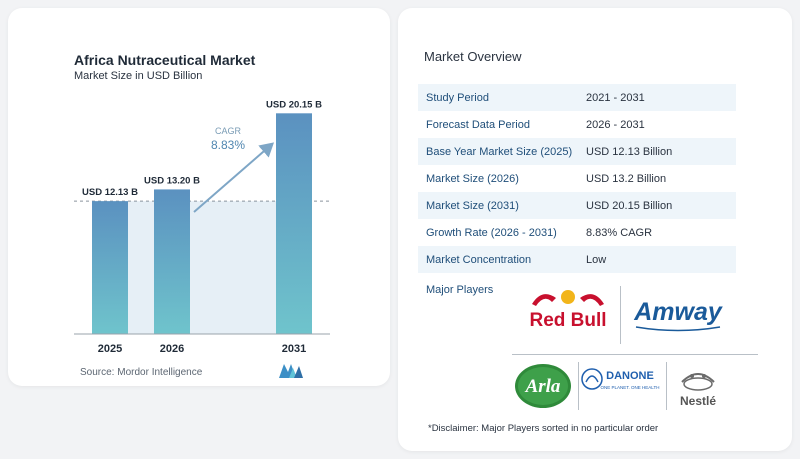 This screenshot has height=459, width=800. I want to click on overview-row-label: Base Year Market Size (2025), so click(499, 151).